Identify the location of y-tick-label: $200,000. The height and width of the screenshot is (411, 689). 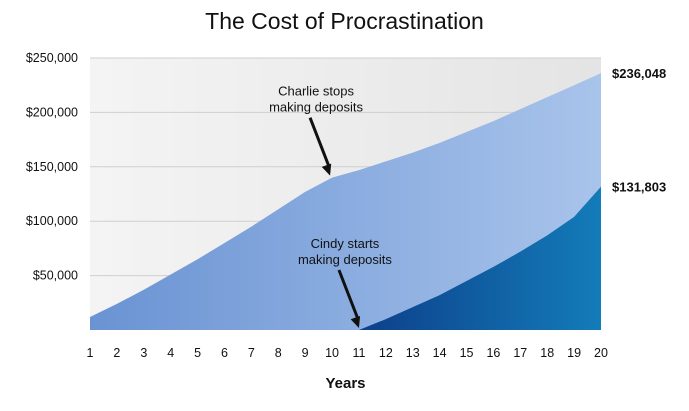
(52, 112).